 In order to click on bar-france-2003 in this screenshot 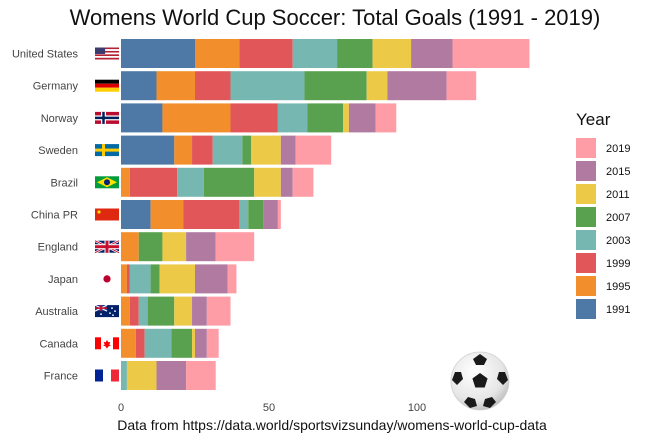, I will do `click(124, 375)`.